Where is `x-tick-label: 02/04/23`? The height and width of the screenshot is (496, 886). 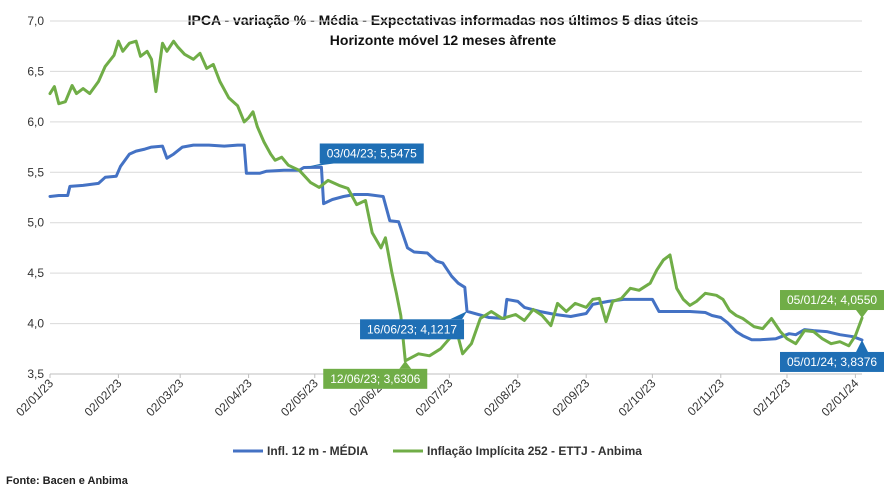 x-tick-label: 02/04/23 is located at coordinates (233, 397).